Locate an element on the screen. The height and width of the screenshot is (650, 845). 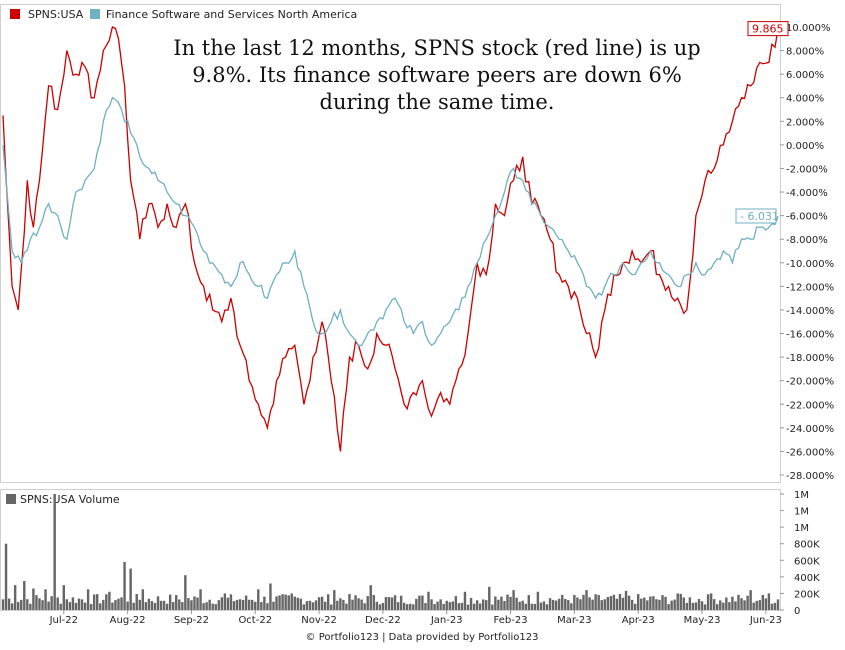
volume-tick-label: 600K is located at coordinates (807, 561).